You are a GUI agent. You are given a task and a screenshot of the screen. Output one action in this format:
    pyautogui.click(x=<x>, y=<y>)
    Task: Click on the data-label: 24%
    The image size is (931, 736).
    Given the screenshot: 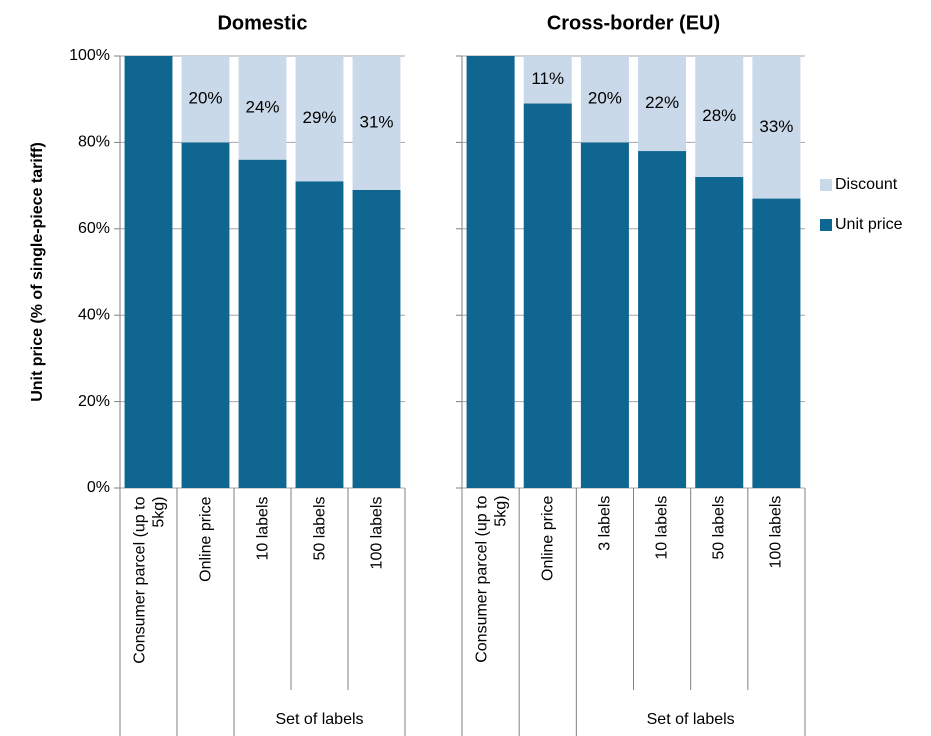 What is the action you would take?
    pyautogui.click(x=262, y=106)
    